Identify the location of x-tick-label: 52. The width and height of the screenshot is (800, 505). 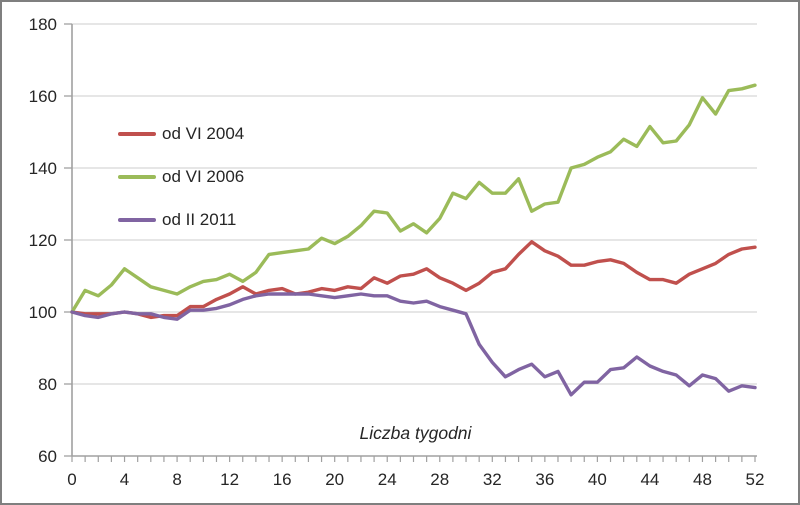
(755, 479).